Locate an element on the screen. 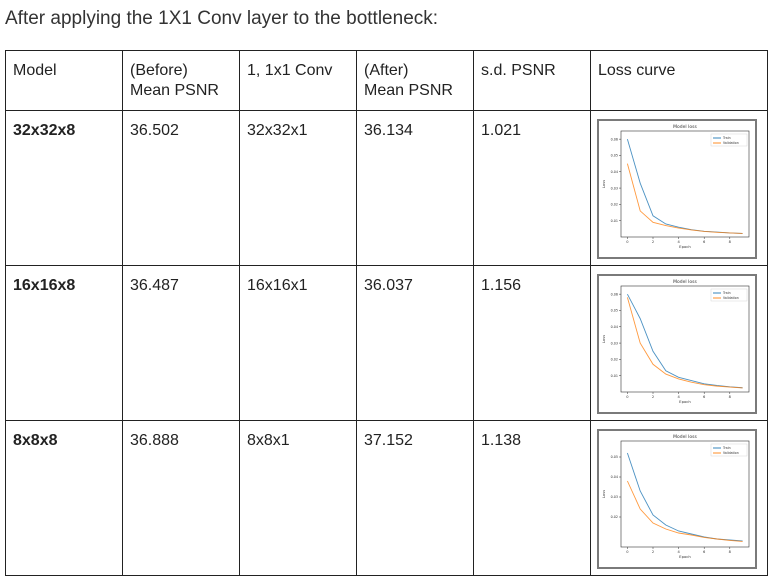 The height and width of the screenshot is (577, 774). header-after-mean-psnr: (After) Mean PSNR is located at coordinates (415, 80).